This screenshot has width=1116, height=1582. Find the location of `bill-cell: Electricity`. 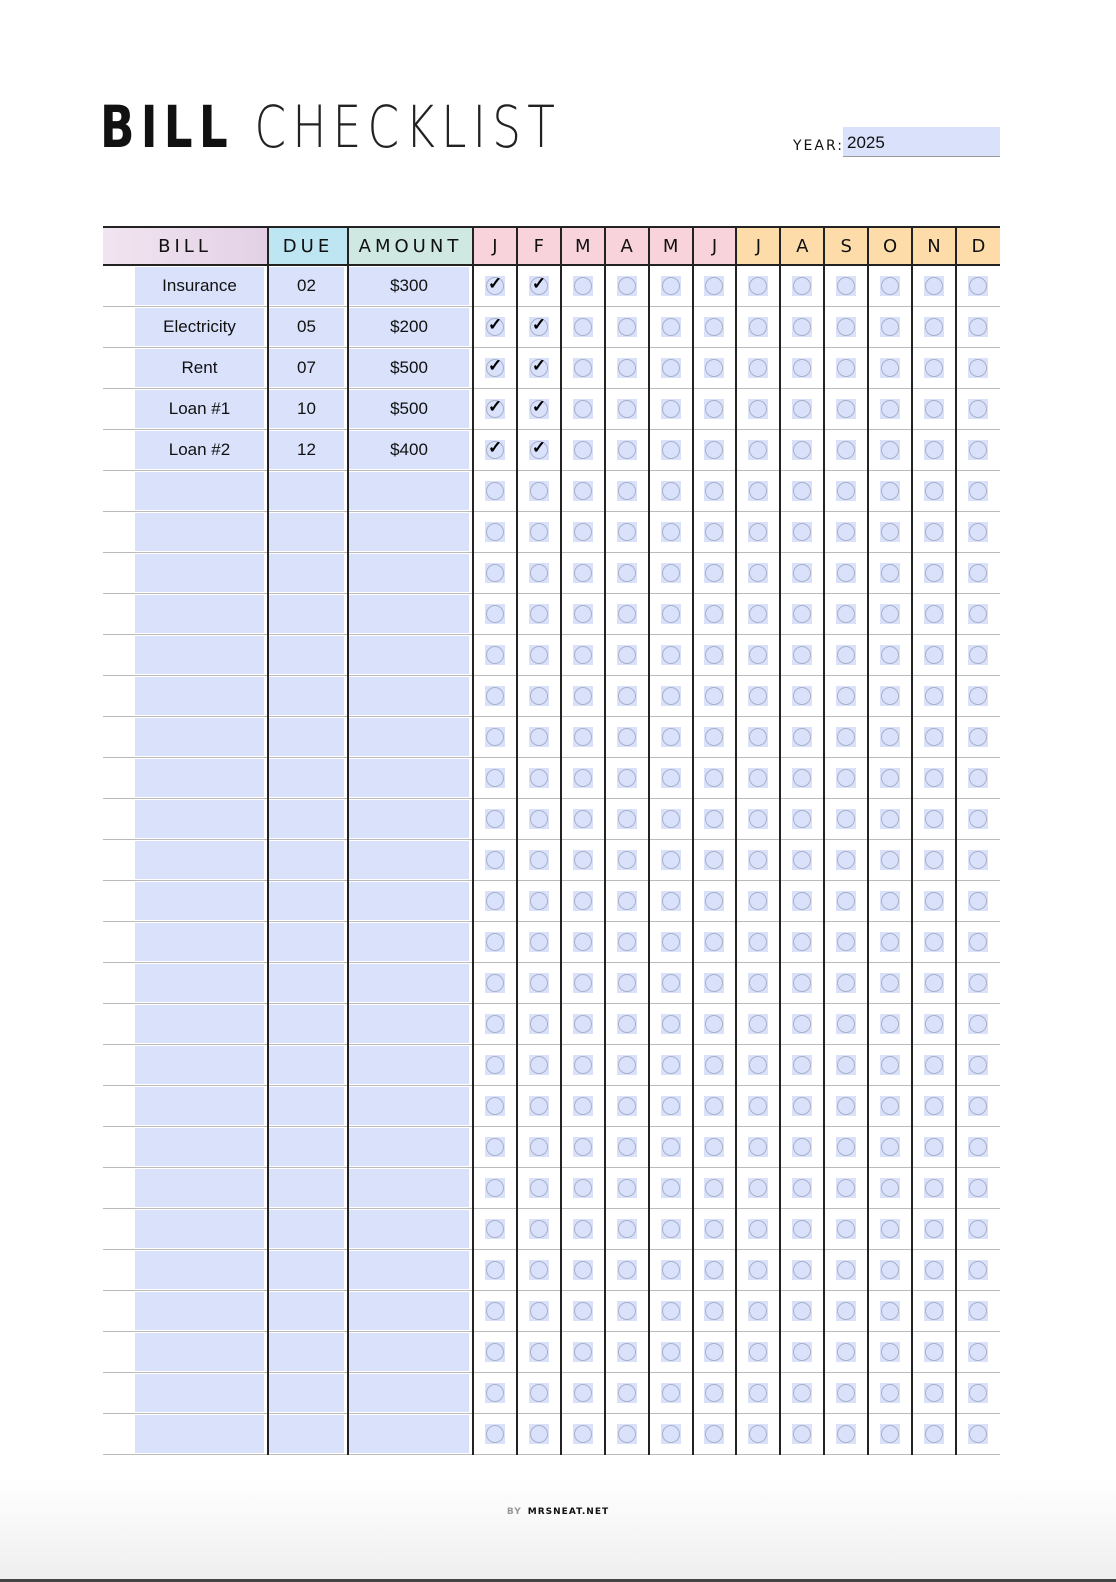

bill-cell: Electricity is located at coordinates (199, 327).